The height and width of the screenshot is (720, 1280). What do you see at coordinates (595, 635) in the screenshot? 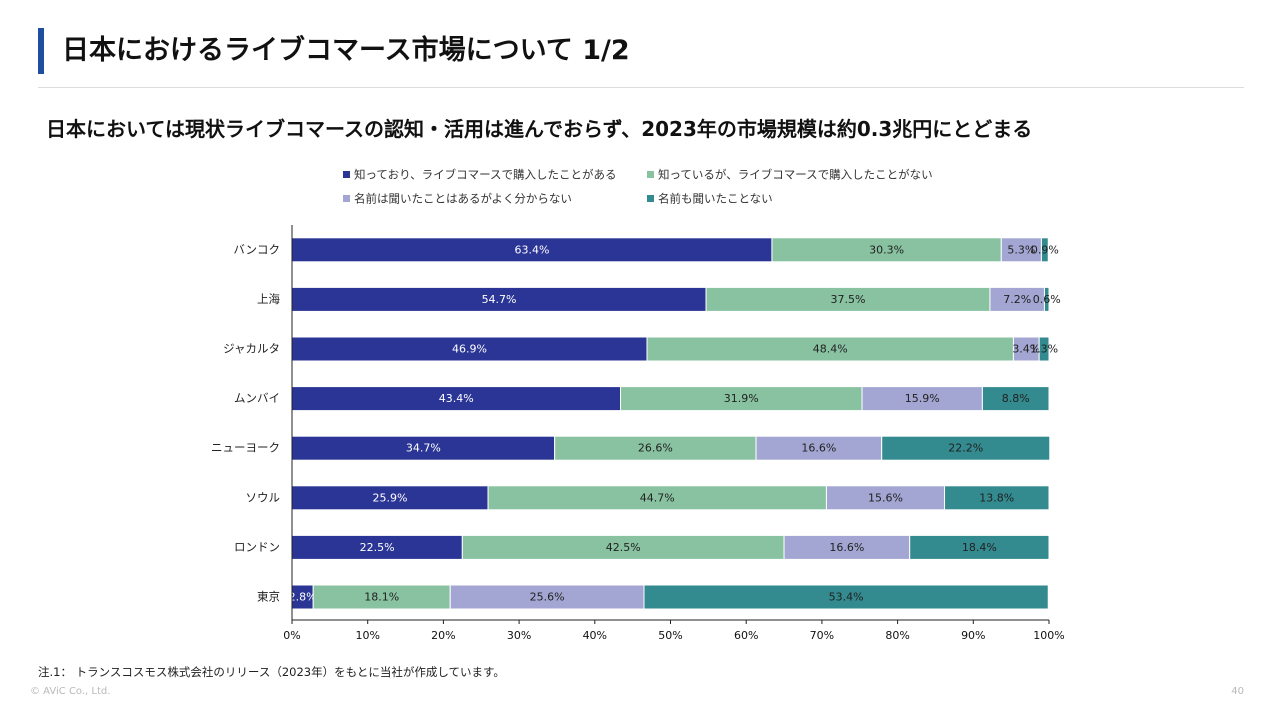
I see `x-tick-label: 40%` at bounding box center [595, 635].